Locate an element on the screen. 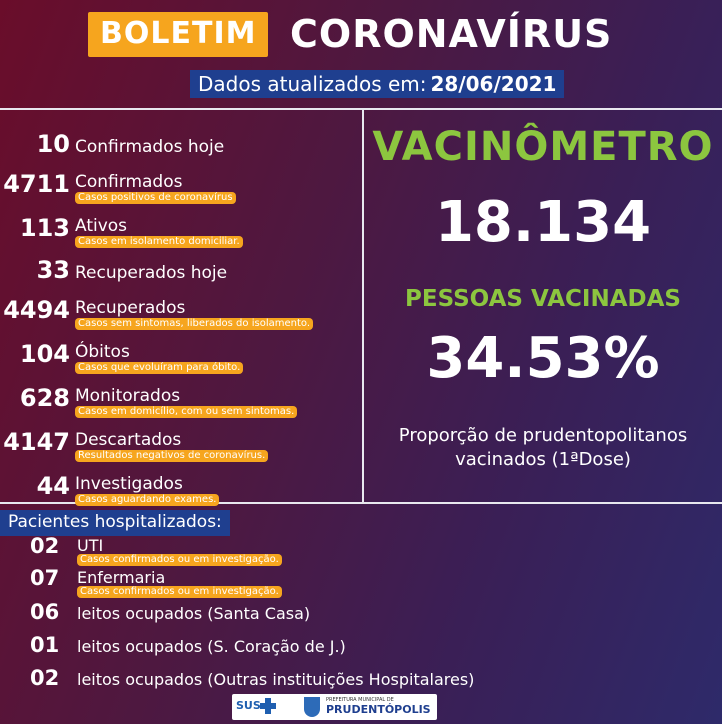 The height and width of the screenshot is (724, 722). stat-label: Ativos is located at coordinates (101, 226).